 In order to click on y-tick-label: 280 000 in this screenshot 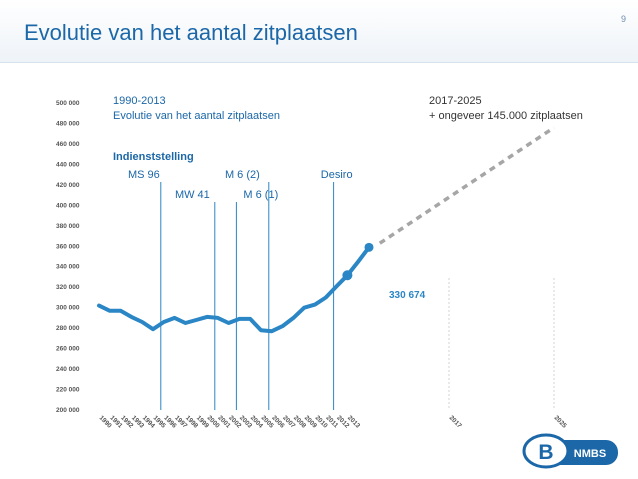, I will do `click(68, 328)`.